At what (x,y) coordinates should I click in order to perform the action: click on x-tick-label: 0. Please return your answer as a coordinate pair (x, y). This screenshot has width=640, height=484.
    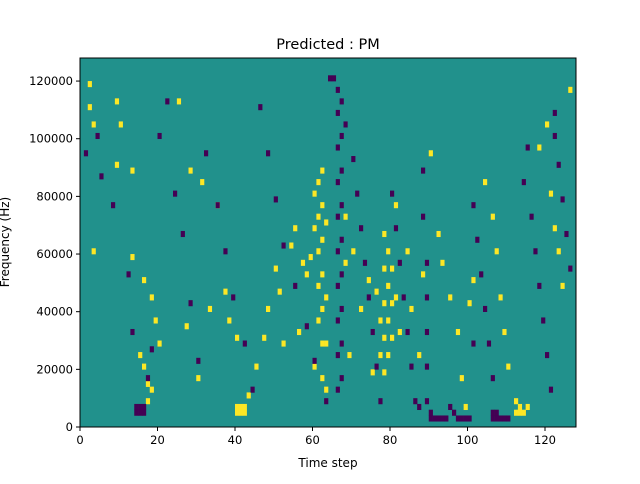
    Looking at the image, I should click on (79, 440).